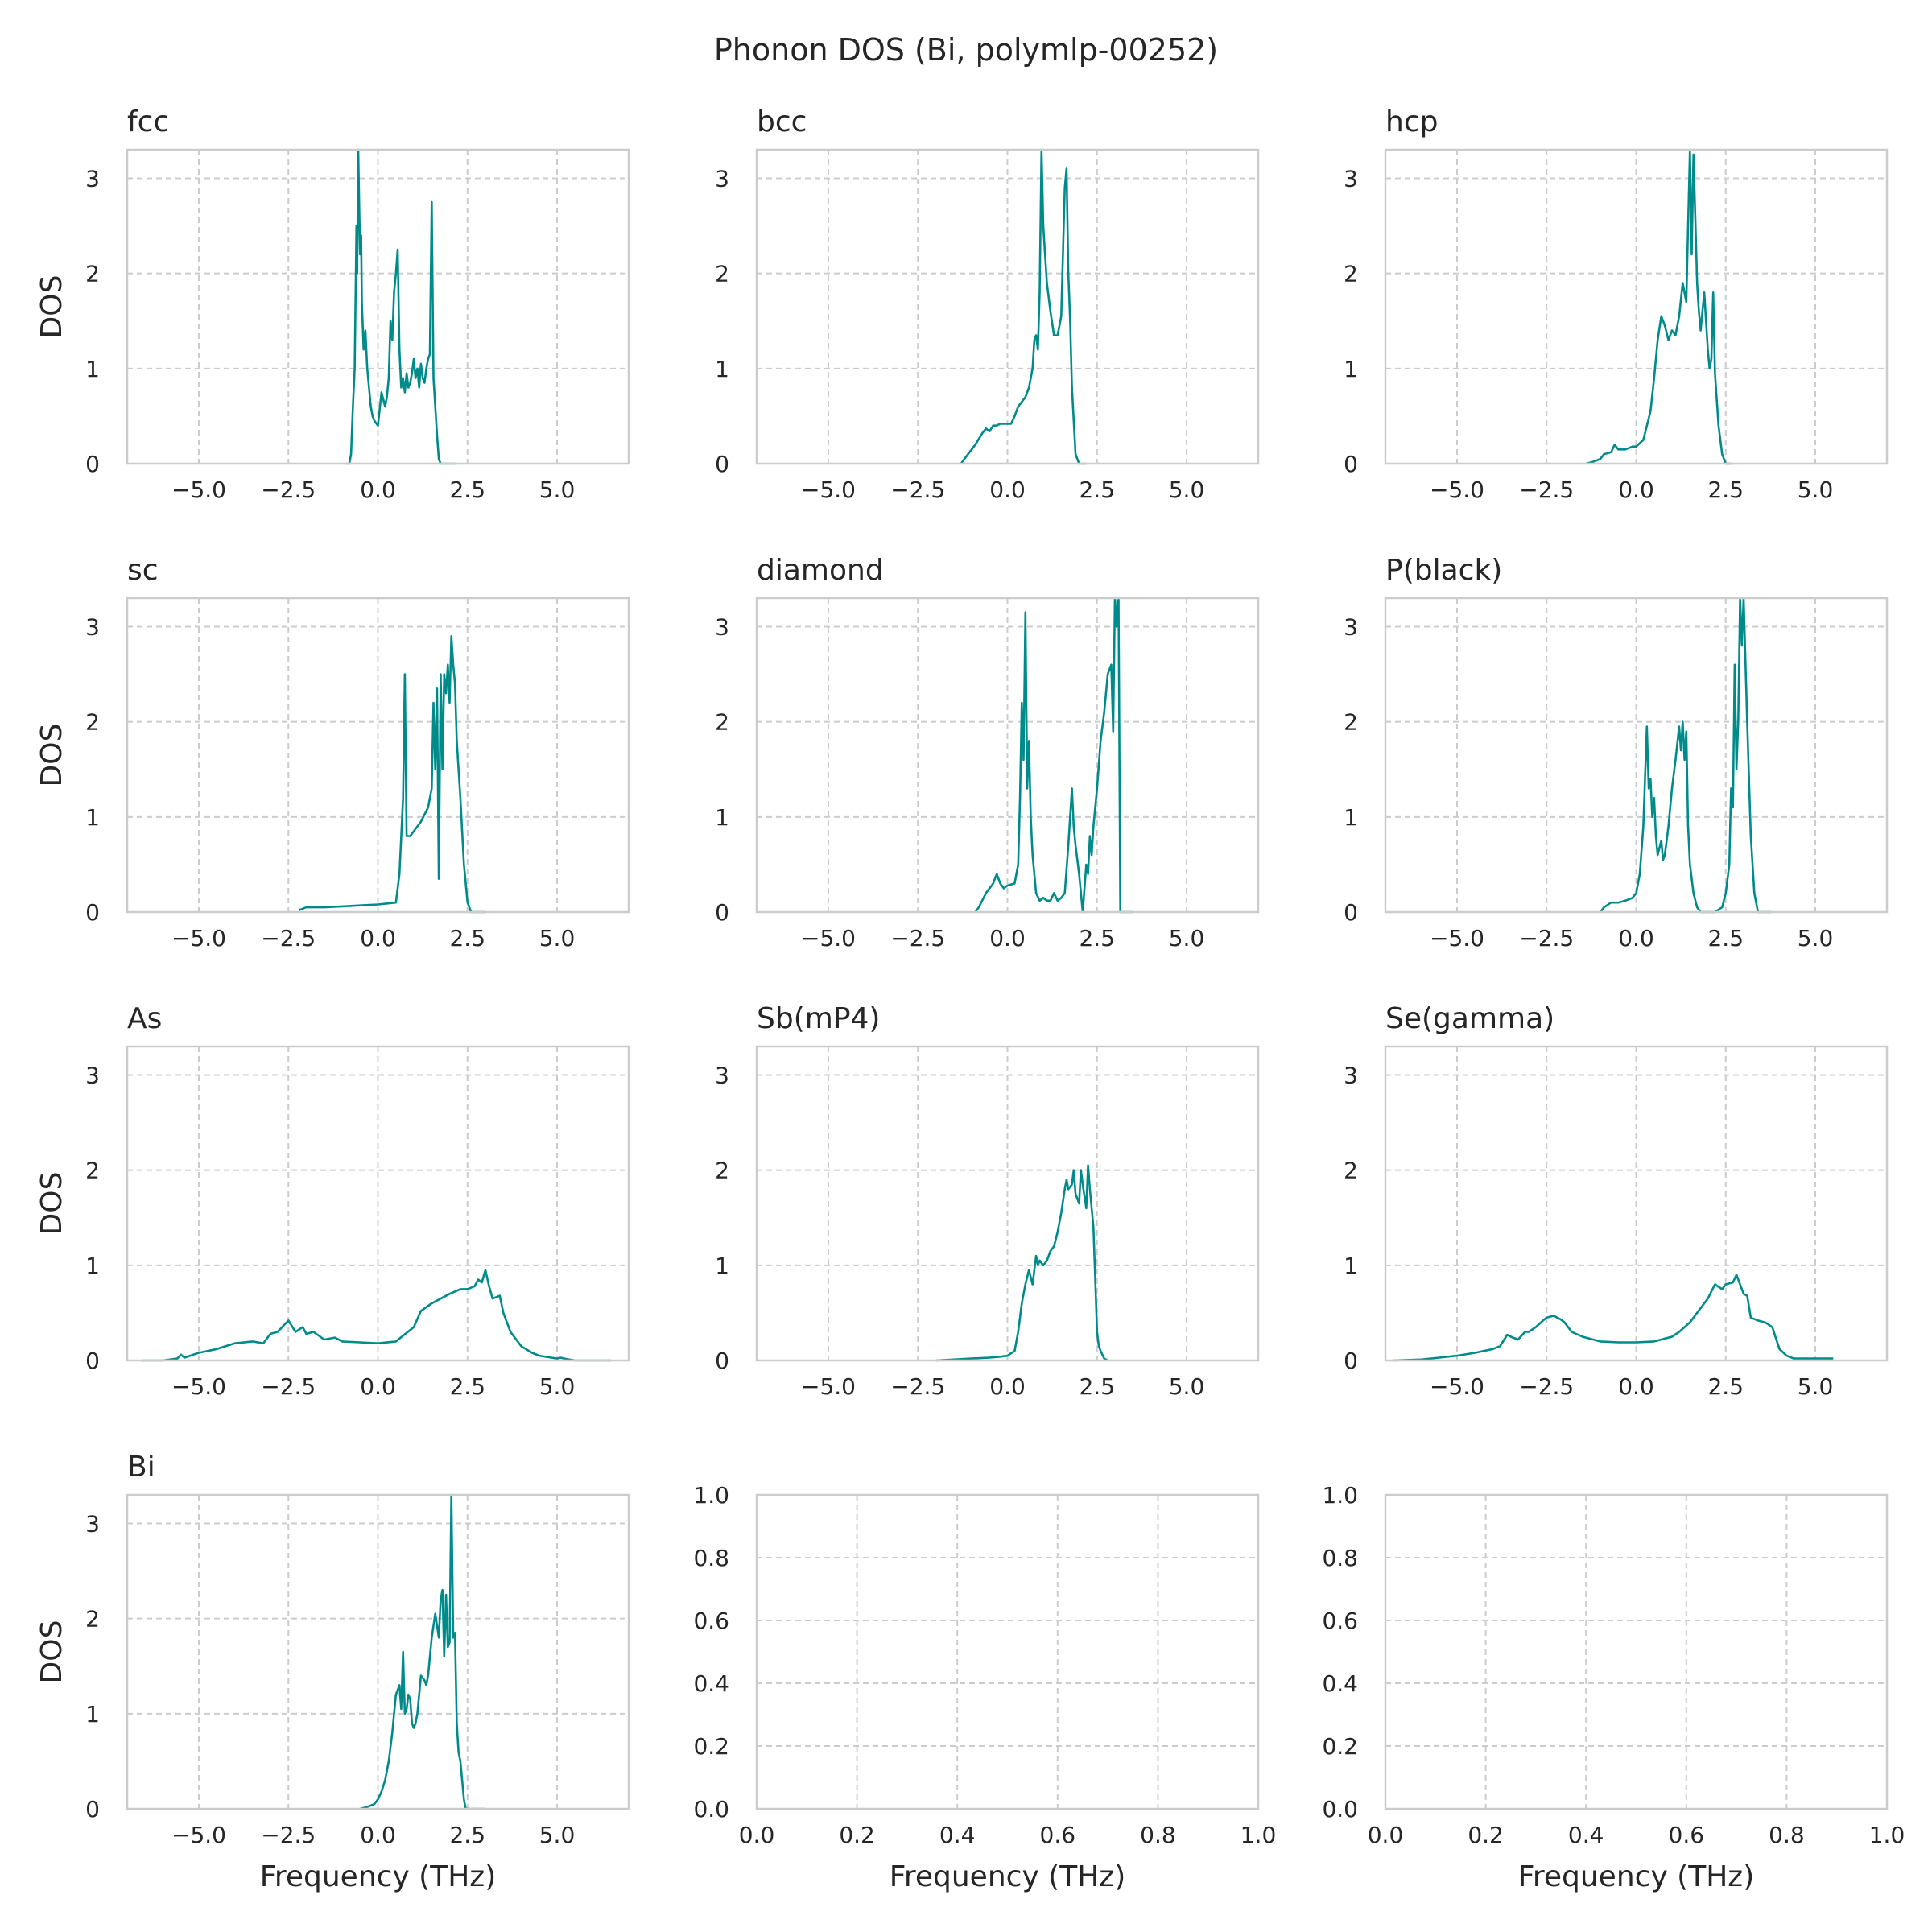 The height and width of the screenshot is (1932, 1932). I want to click on x-tick-label: 0.2, so click(857, 1835).